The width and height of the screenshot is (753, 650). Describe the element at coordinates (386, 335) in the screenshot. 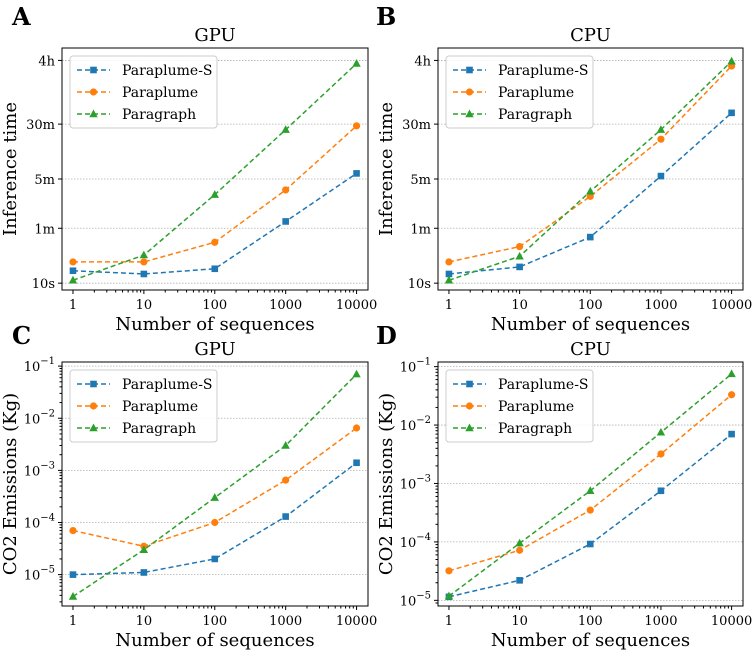

I see `panel-letter: D` at that location.